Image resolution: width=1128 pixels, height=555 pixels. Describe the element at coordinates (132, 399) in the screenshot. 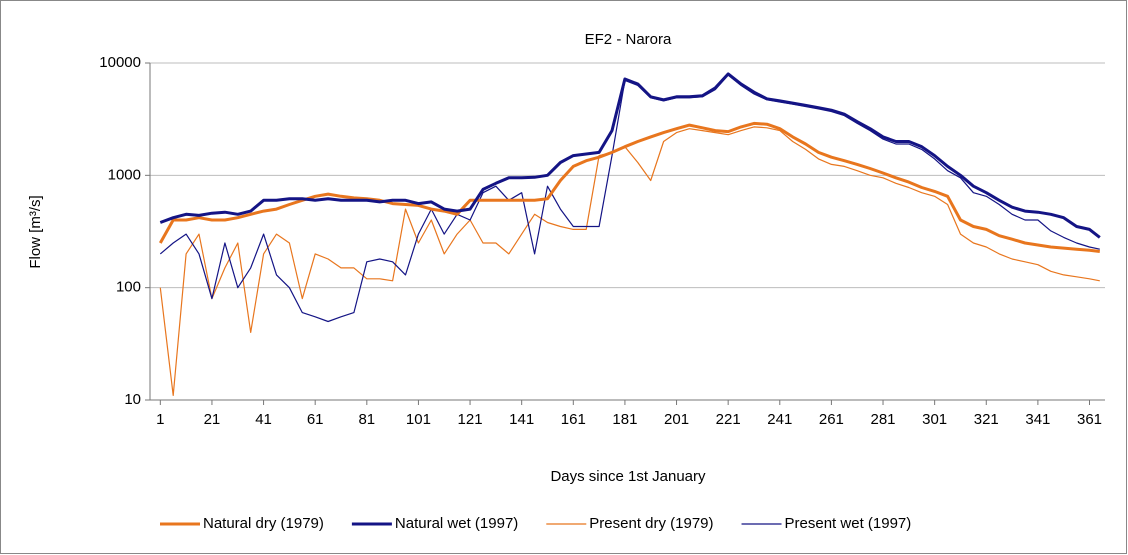

I see `y-tick-label: 10` at that location.